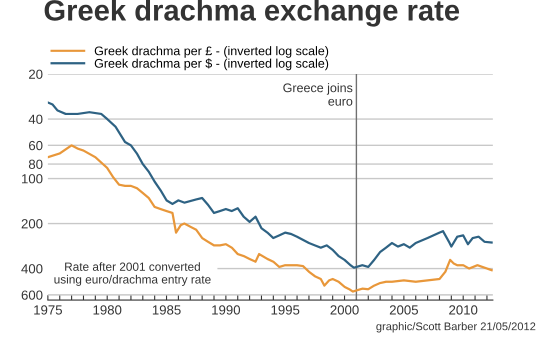 The width and height of the screenshot is (544, 341). I want to click on x-tick-label: 2010, so click(463, 310).